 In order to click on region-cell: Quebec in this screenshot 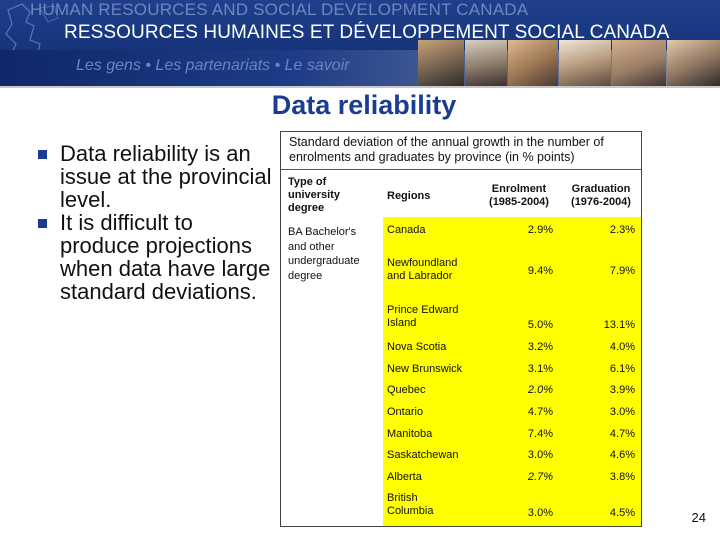, I will do `click(406, 390)`.